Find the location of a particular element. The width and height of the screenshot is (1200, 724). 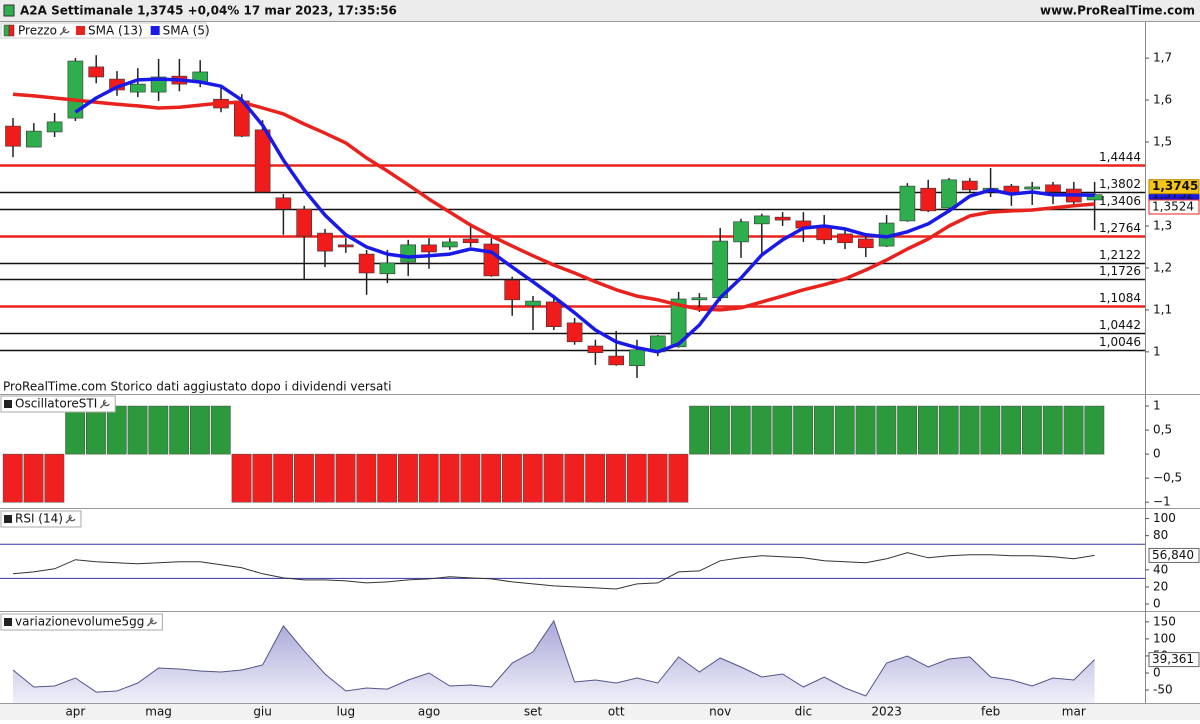

y-tick-label: 1,6 is located at coordinates (1162, 100).